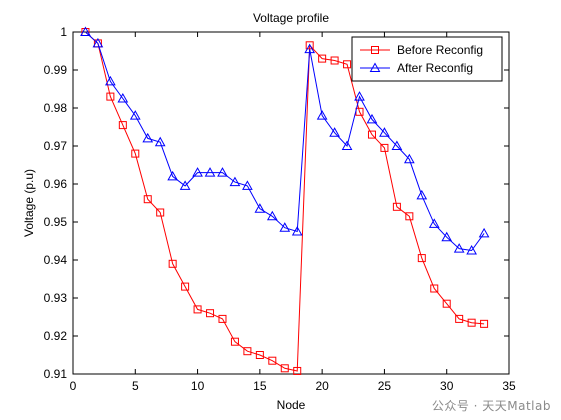 The height and width of the screenshot is (420, 561). Describe the element at coordinates (56, 108) in the screenshot. I see `y-tick-label: 0.98` at that location.